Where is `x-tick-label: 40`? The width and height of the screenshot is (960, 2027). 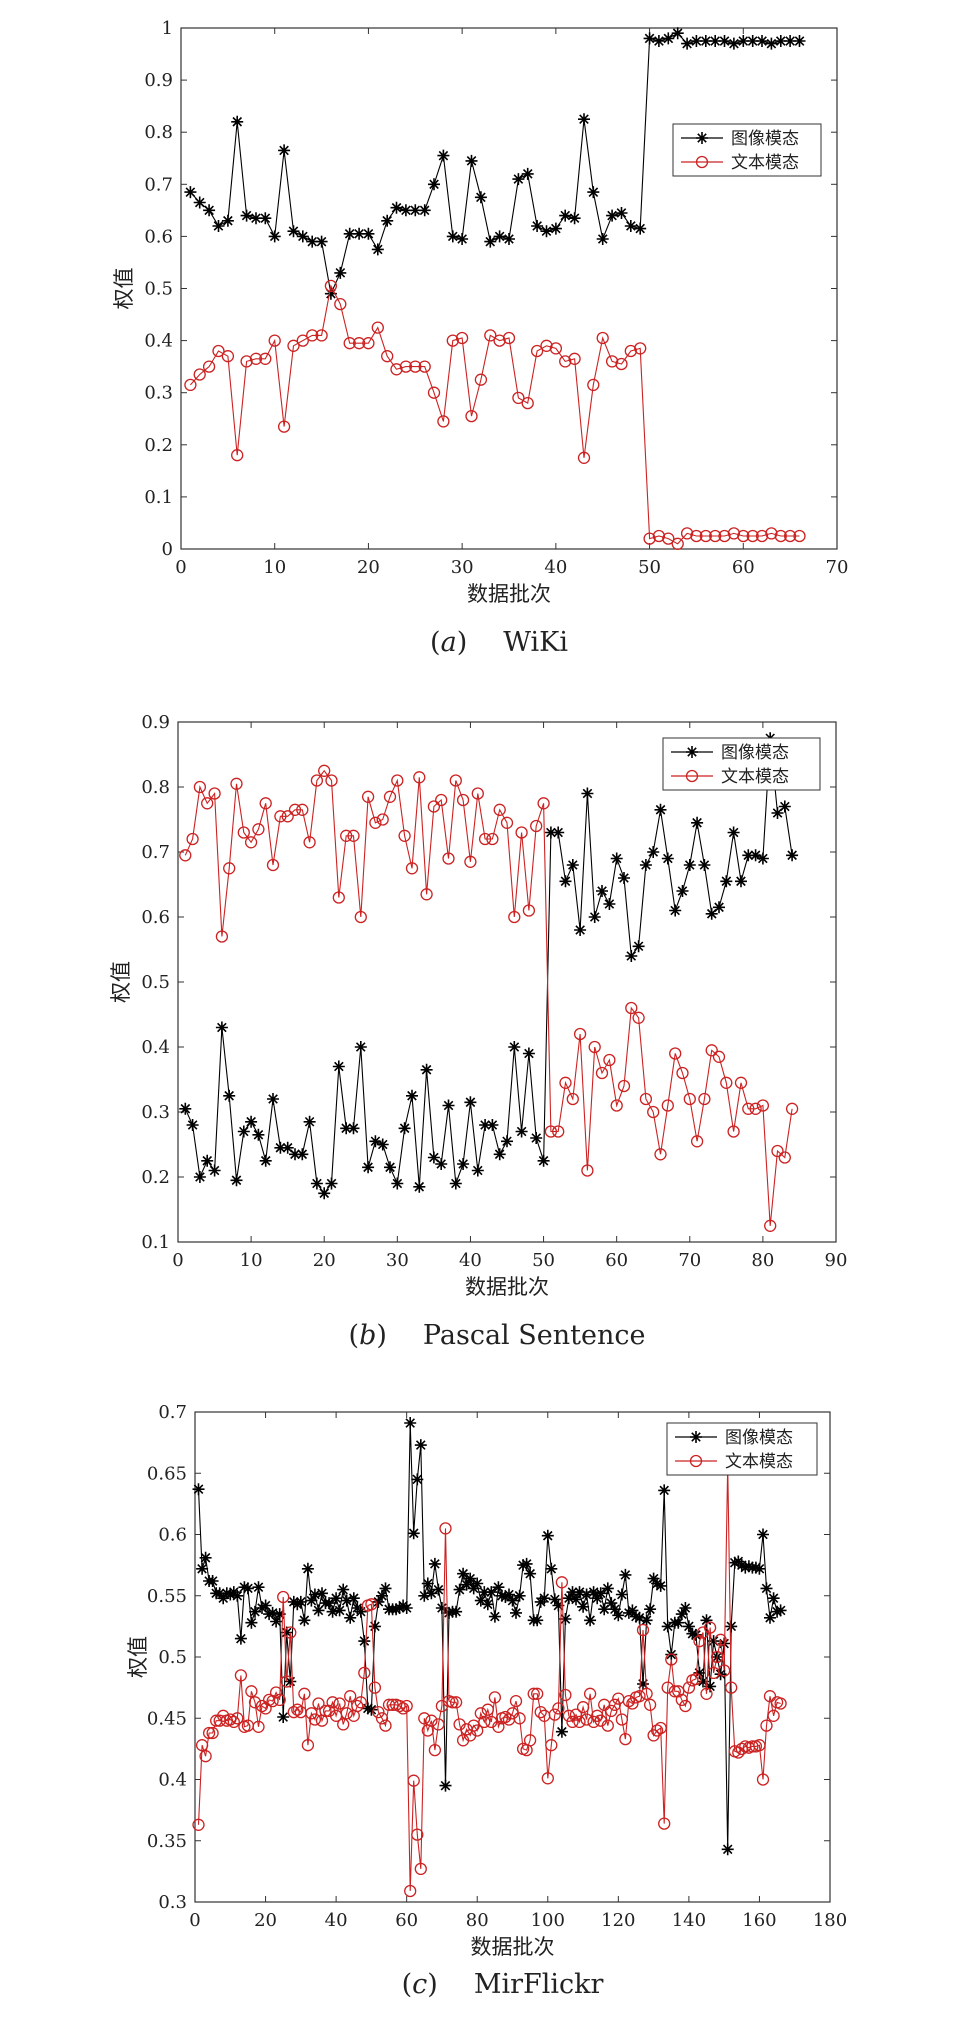 x-tick-label: 40 is located at coordinates (470, 1260).